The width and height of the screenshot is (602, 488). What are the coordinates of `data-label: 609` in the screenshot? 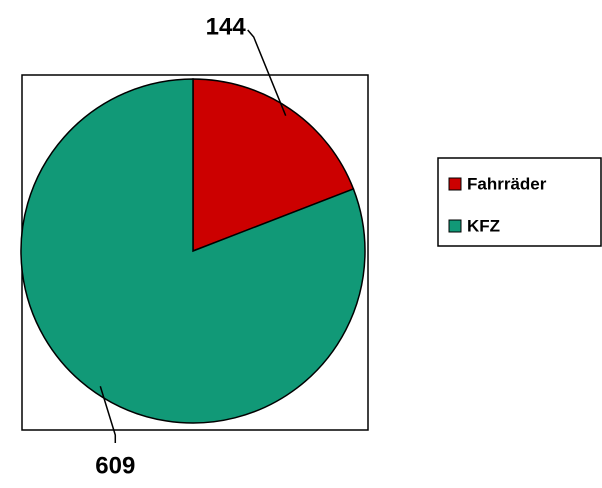 It's located at (115, 465).